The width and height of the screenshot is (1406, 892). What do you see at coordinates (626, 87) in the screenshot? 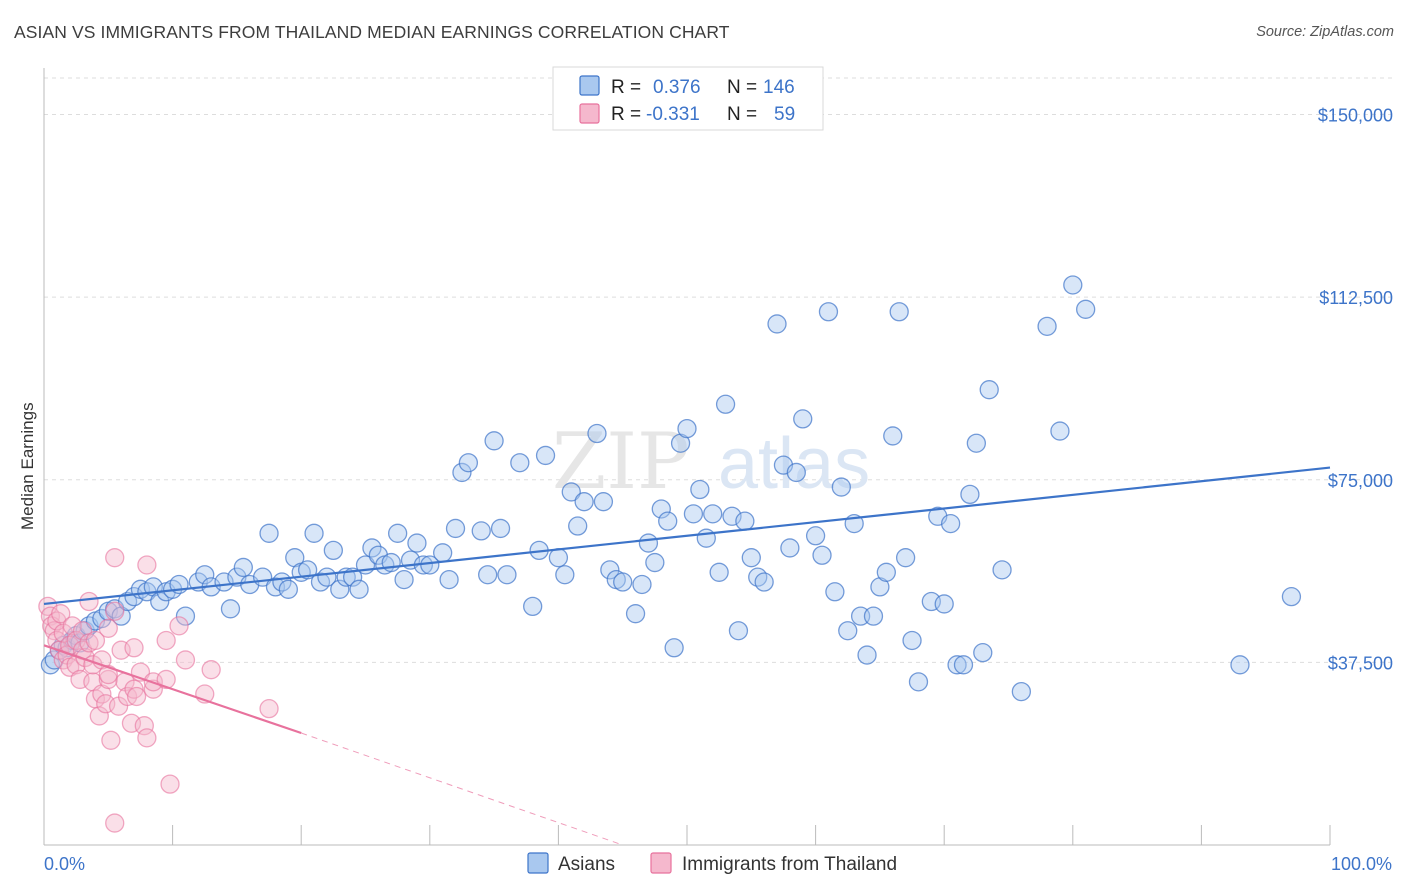
I see `legend-r-label-asians: R =` at bounding box center [626, 87].